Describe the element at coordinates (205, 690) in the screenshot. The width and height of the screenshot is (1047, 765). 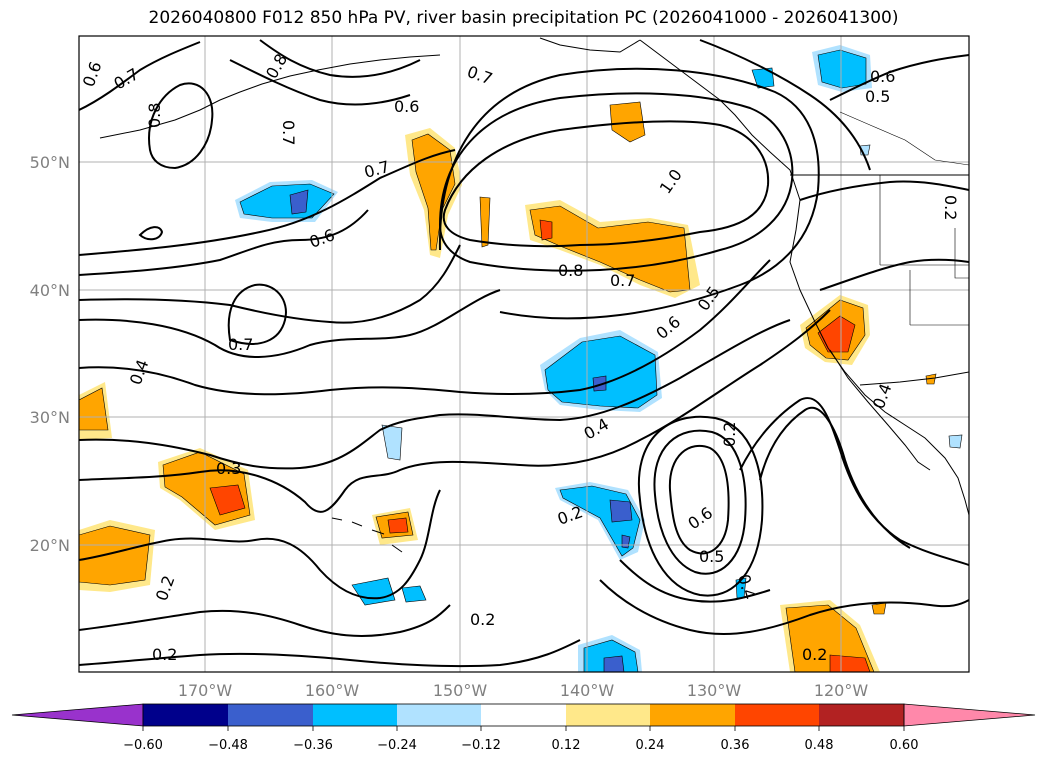
I see `lon-tick-label: 170°W` at that location.